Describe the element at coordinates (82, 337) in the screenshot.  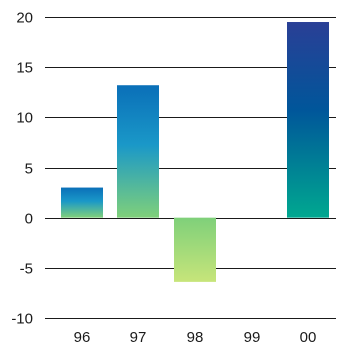
I see `x-tick-label: 96` at that location.